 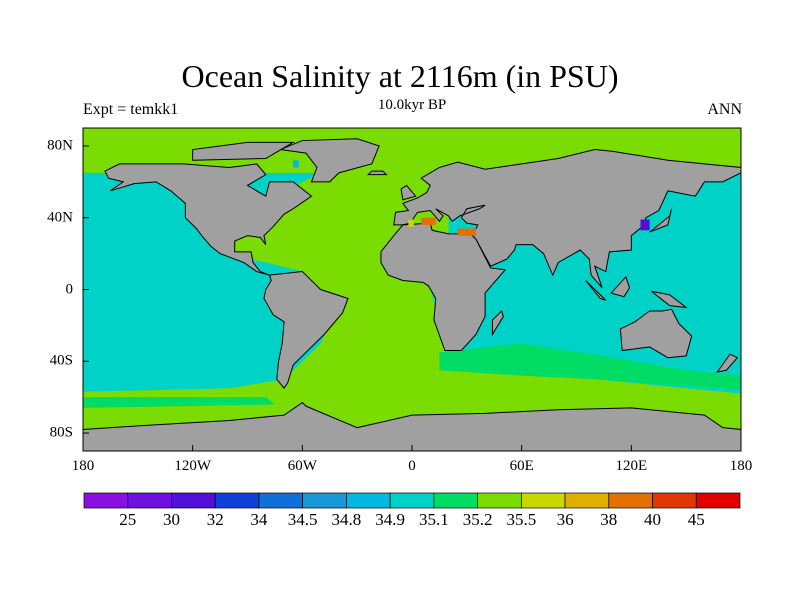 What do you see at coordinates (131, 109) in the screenshot?
I see `experiment-label: Expt = temkk1` at bounding box center [131, 109].